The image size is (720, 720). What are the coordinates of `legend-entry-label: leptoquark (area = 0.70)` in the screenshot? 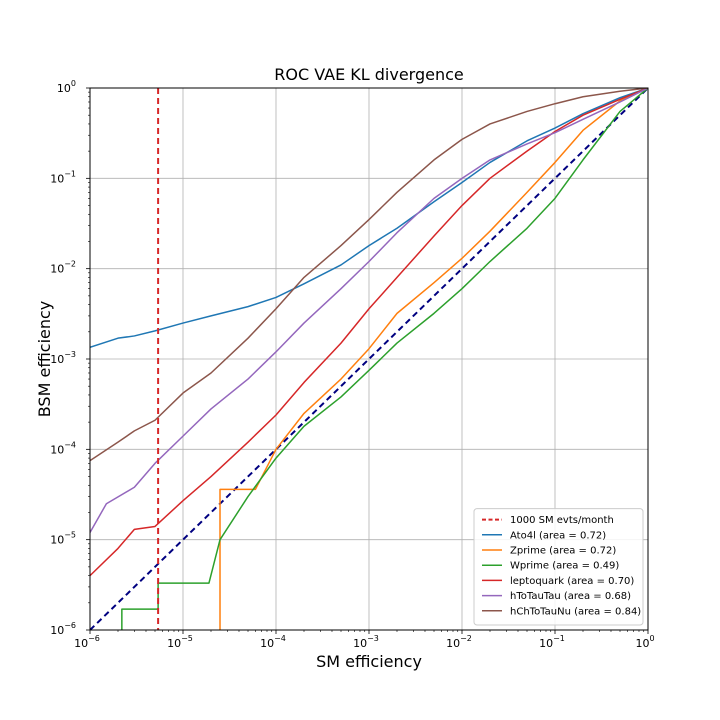 It's located at (572, 581).